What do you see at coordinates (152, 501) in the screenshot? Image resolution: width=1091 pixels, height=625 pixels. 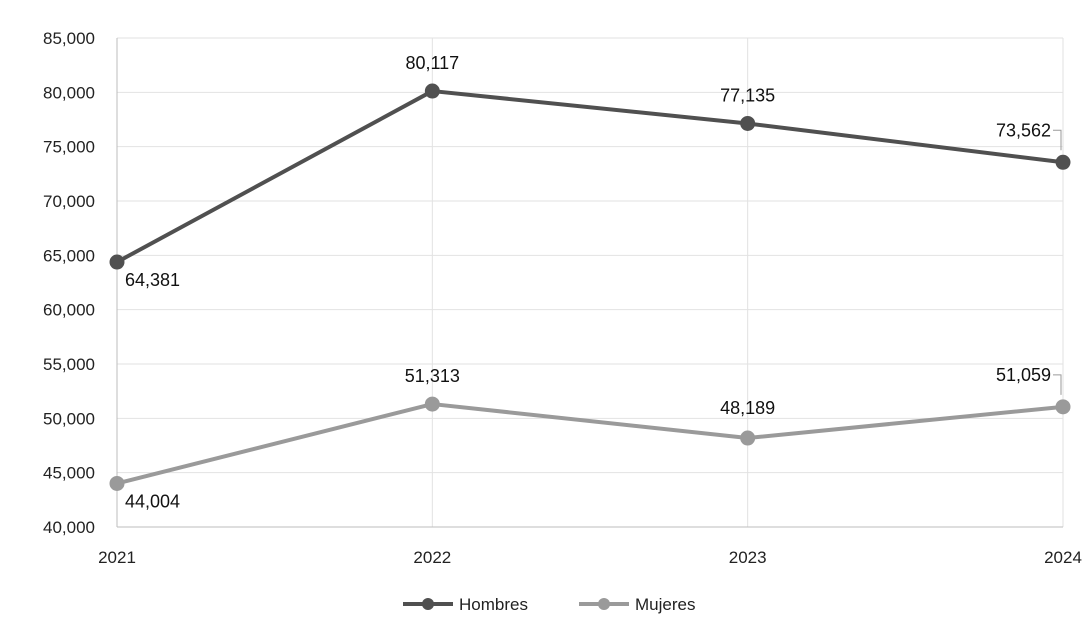 I see `data-label: 44,004` at bounding box center [152, 501].